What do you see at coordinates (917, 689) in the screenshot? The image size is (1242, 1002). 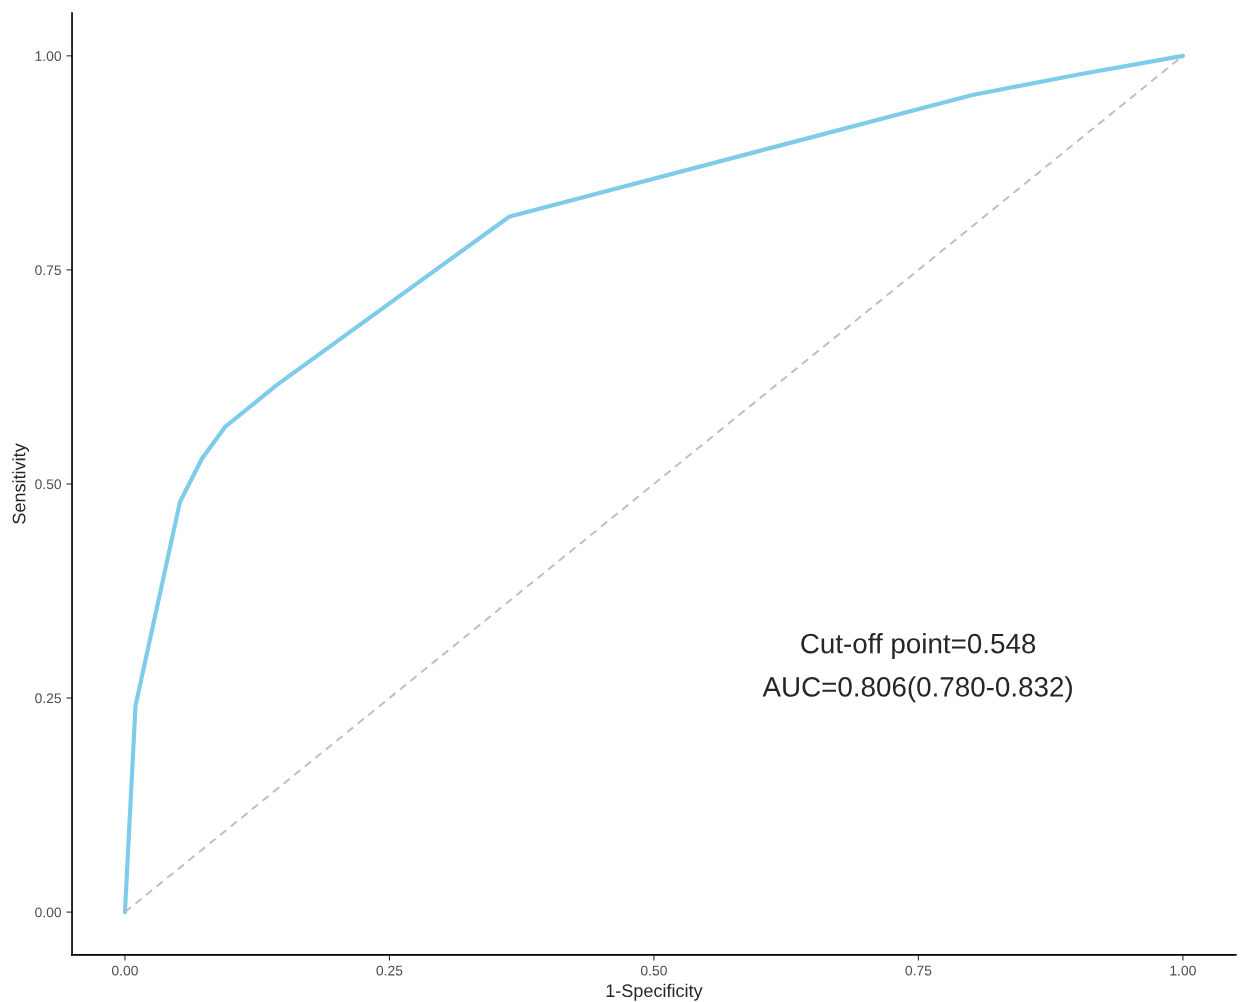 I see `annotation: AUC=0.806(0.780-0.832)` at bounding box center [917, 689].